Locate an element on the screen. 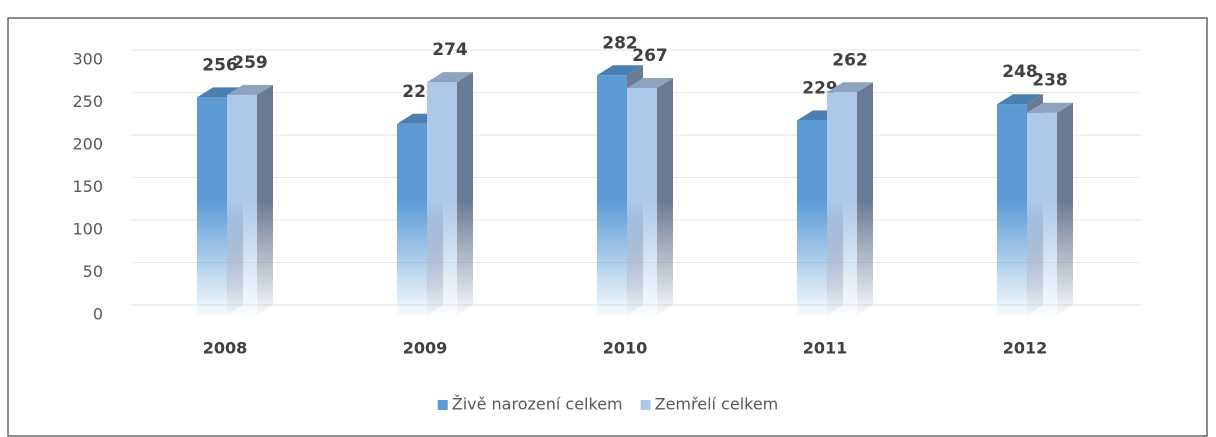 Image resolution: width=1216 pixels, height=437 pixels. x-tick-label: 2010 is located at coordinates (625, 348).